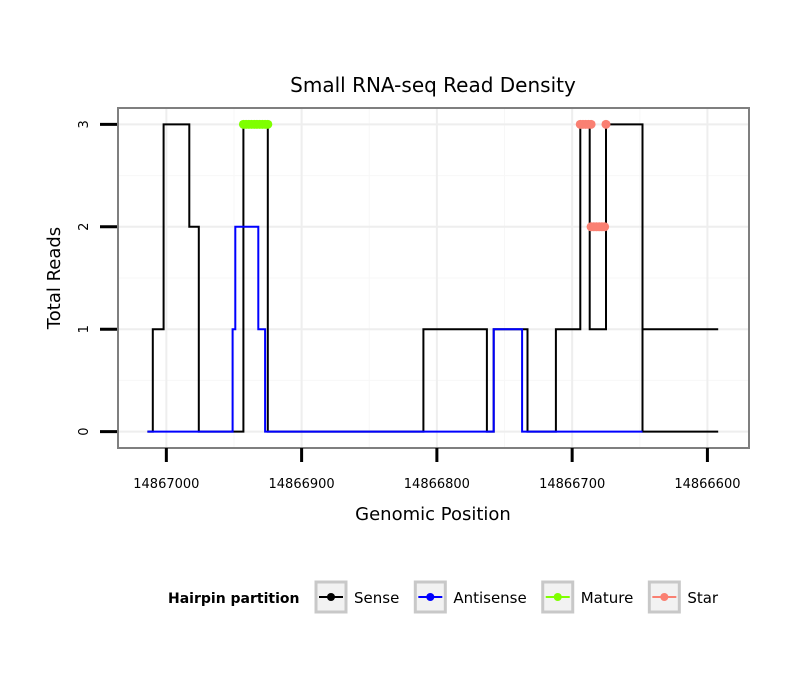 The image size is (810, 690). What do you see at coordinates (703, 598) in the screenshot?
I see `legend-label-star: Star` at bounding box center [703, 598].